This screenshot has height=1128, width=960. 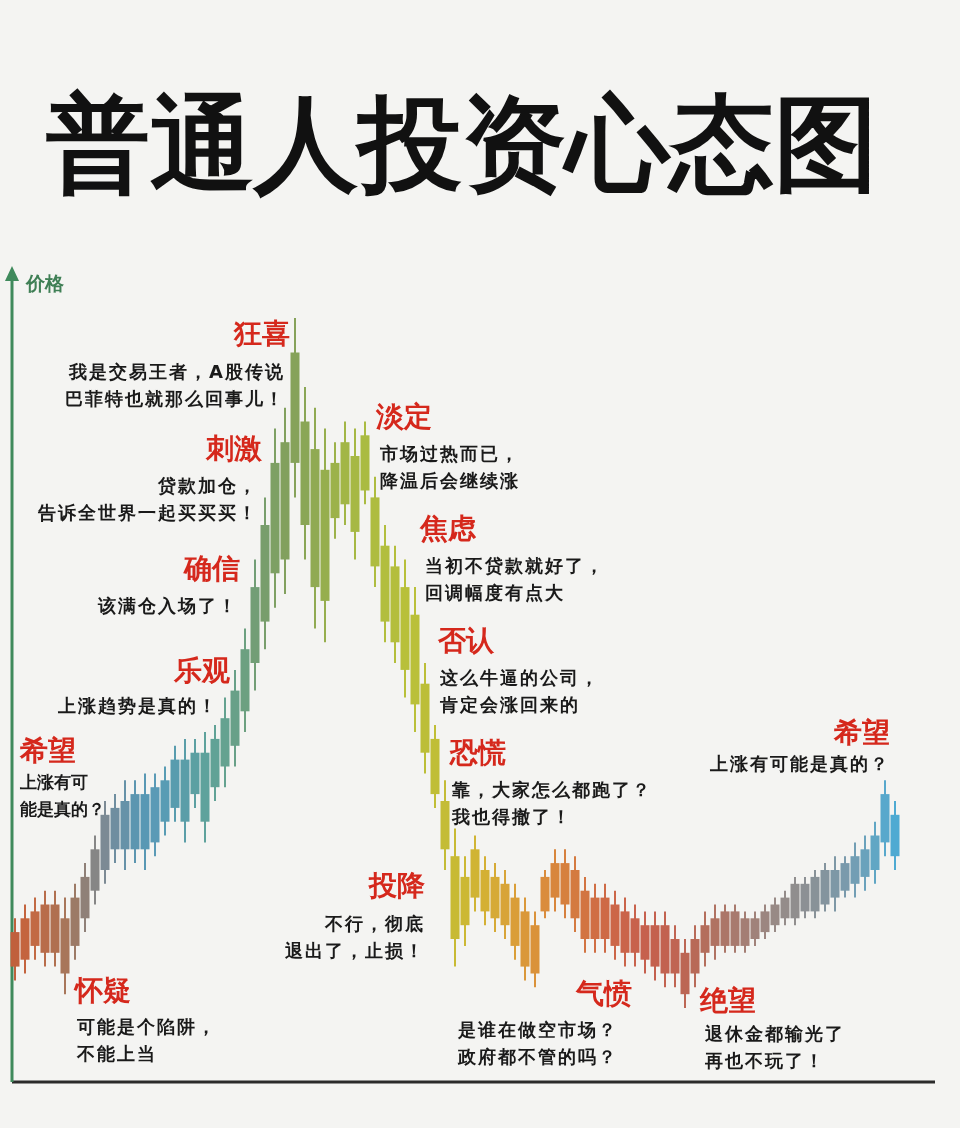 What do you see at coordinates (147, 1040) in the screenshot?
I see `annotation: 可能是个陷阱，不能上当` at bounding box center [147, 1040].